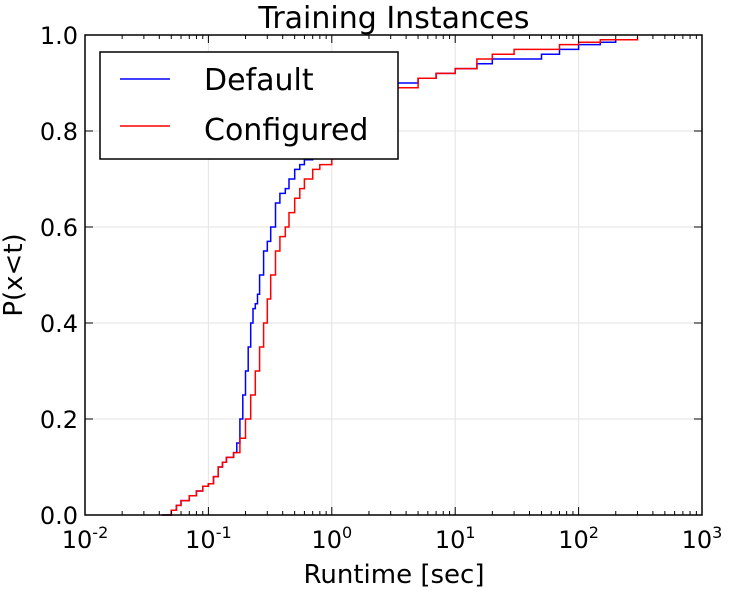  What do you see at coordinates (59, 36) in the screenshot?
I see `y-tick-label: 1.0` at bounding box center [59, 36].